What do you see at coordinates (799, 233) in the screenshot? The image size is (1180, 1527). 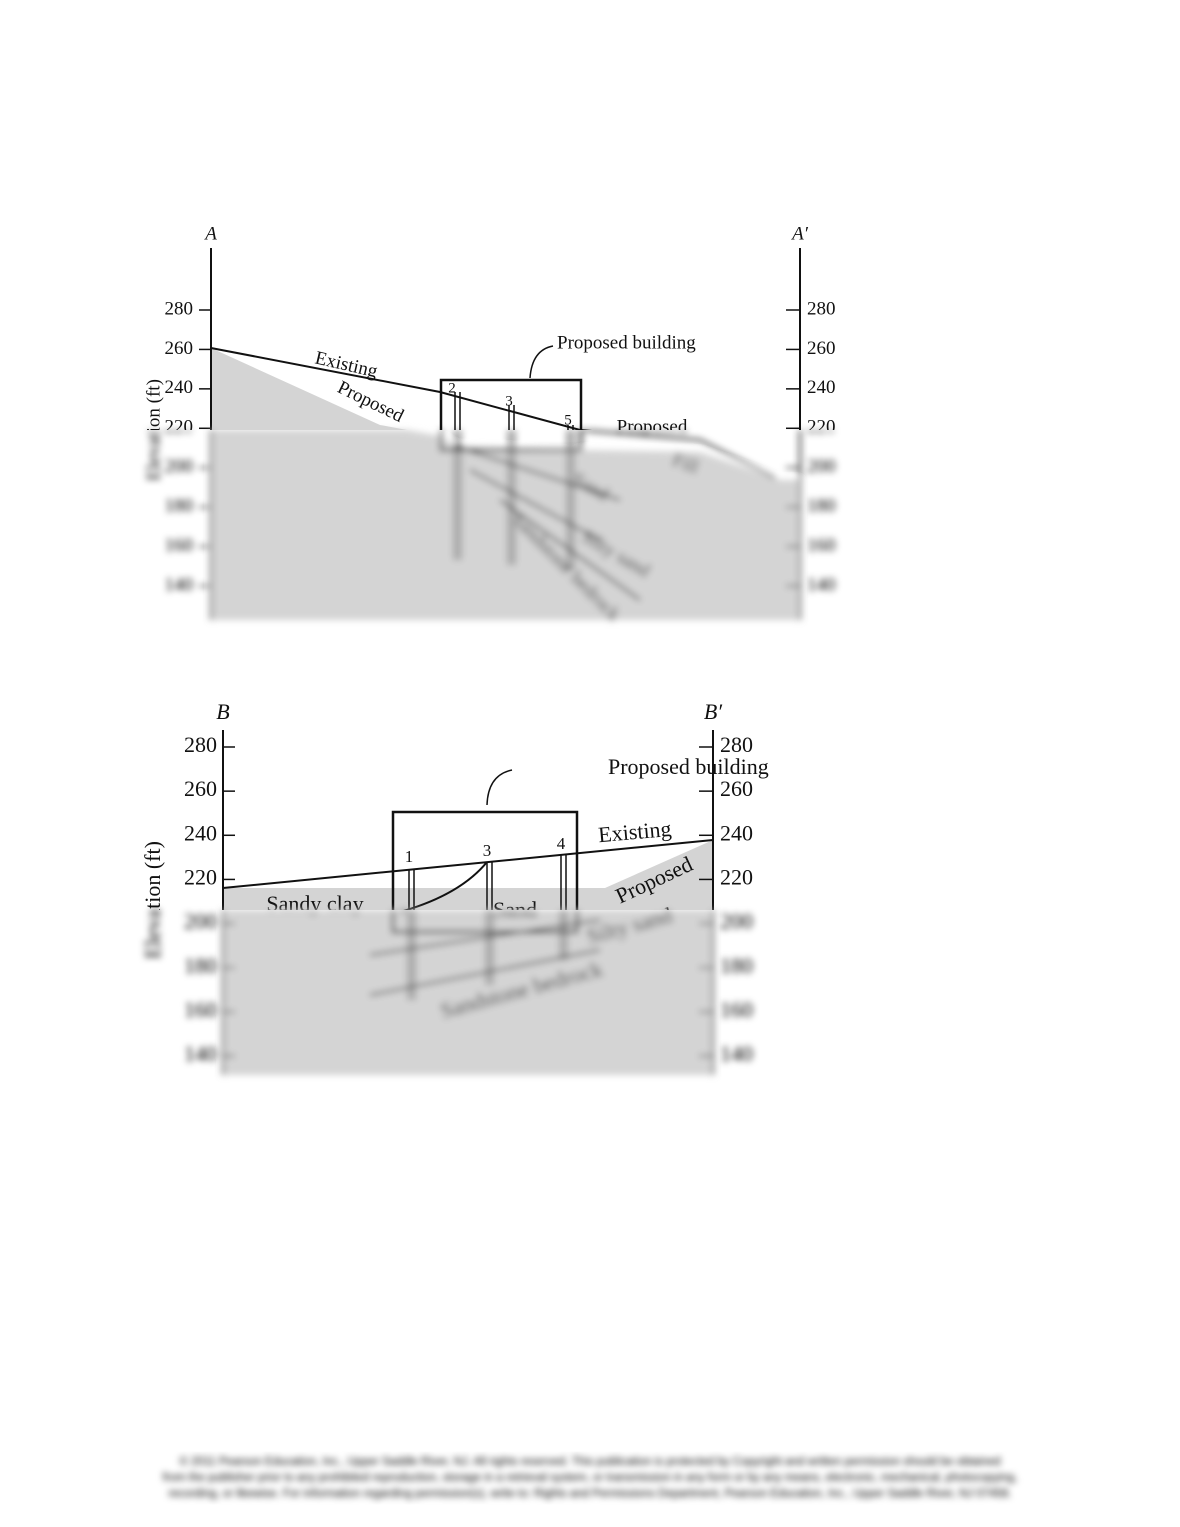 I see `section-label: A′` at bounding box center [799, 233].